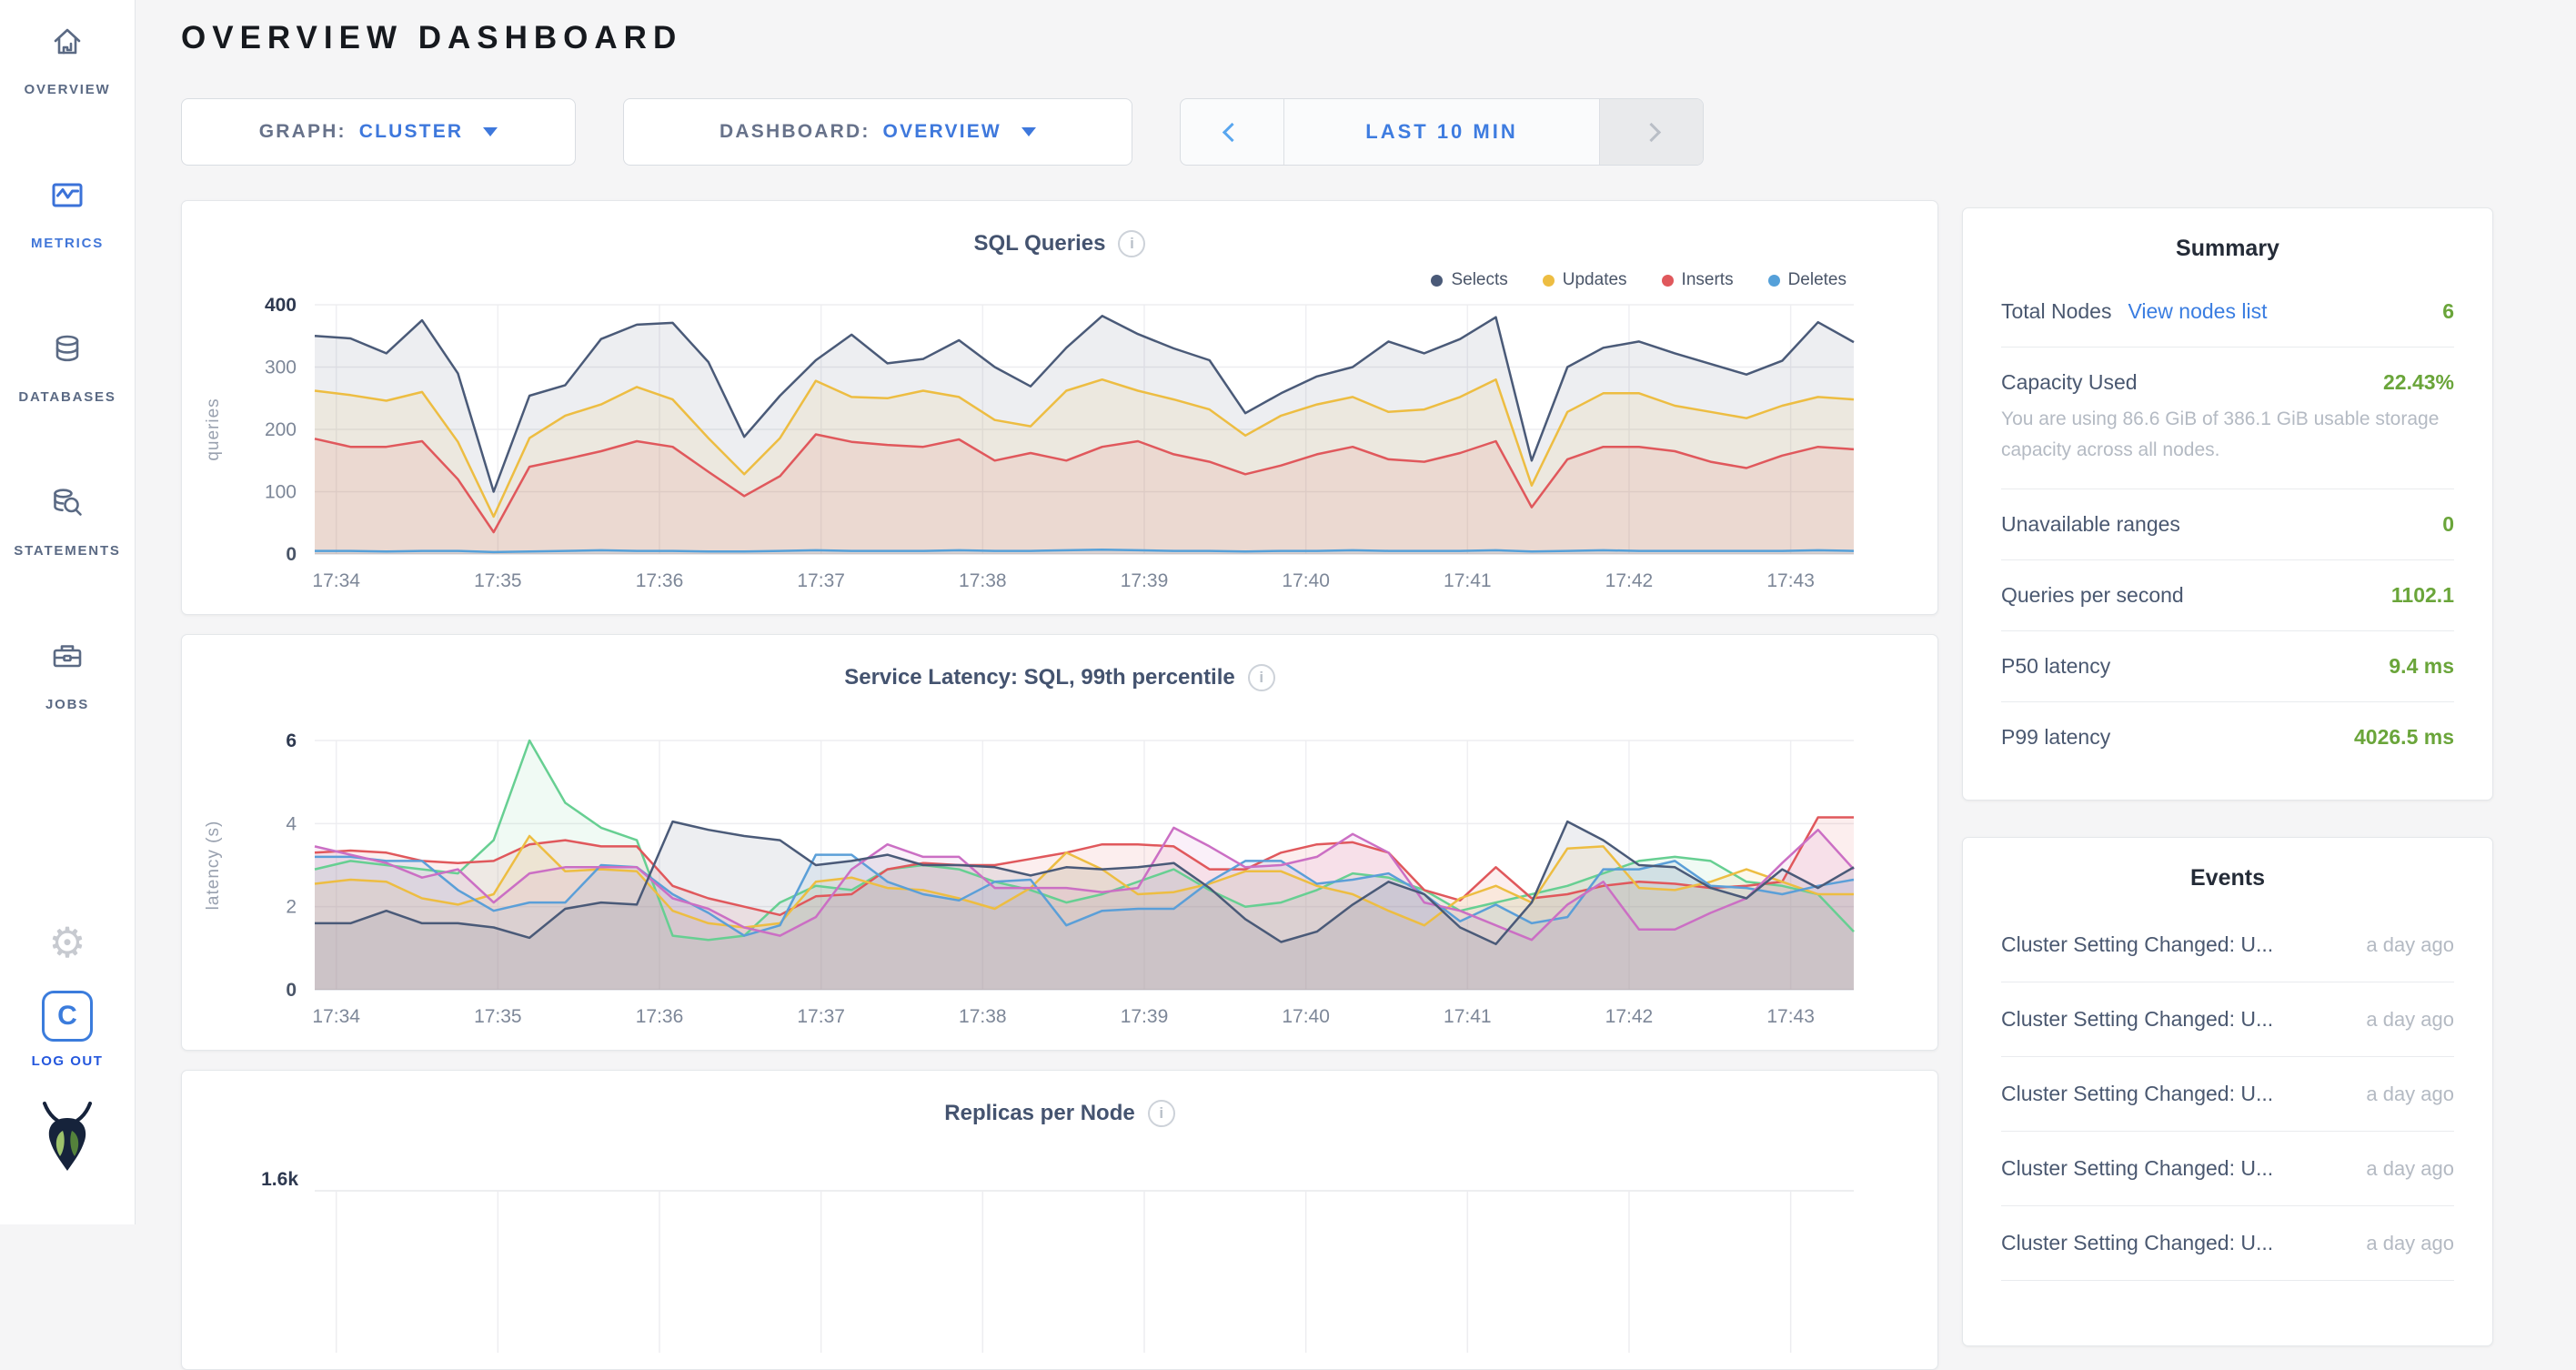  Describe the element at coordinates (1059, 1253) in the screenshot. I see `replicas-per-node-chart: 1.6k` at that location.